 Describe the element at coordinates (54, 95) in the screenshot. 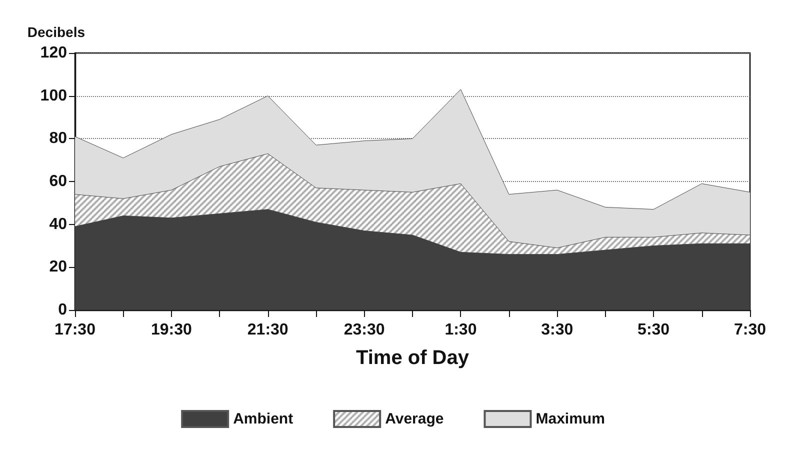

I see `y-tick-label: 100` at that location.